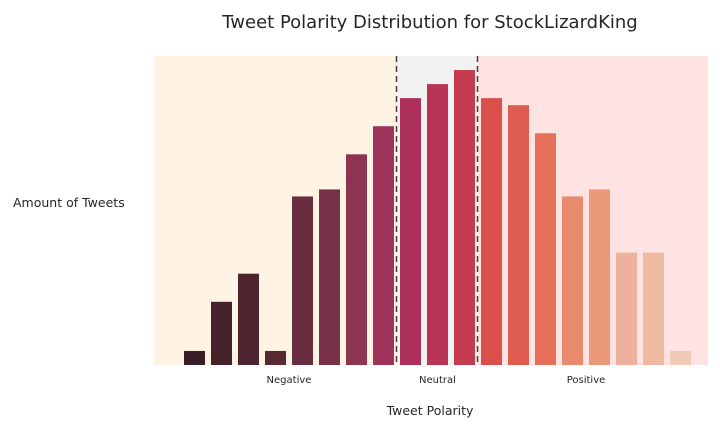 This screenshot has height=432, width=720. I want to click on divider-lines, so click(437, 210).